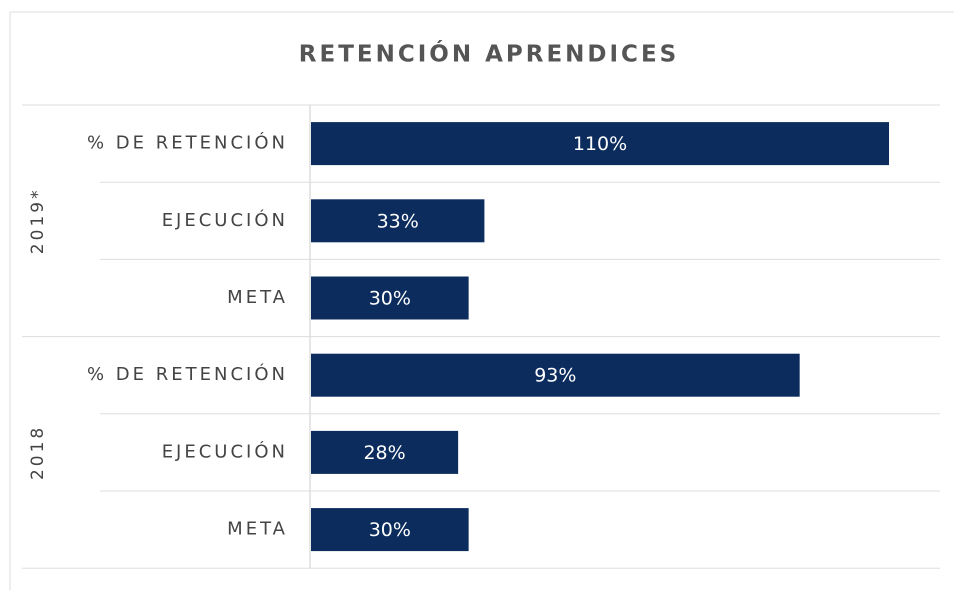 The height and width of the screenshot is (590, 954). I want to click on value-label: 28%, so click(384, 453).